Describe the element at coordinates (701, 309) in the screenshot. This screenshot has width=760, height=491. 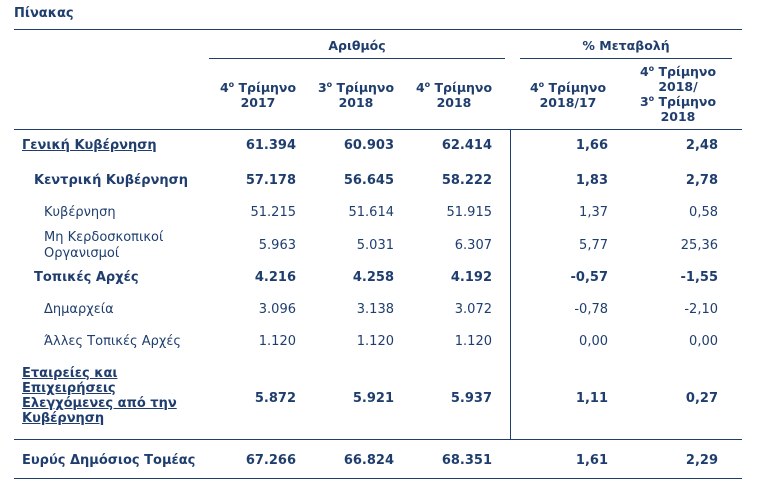
I see `cell: -2,10` at that location.